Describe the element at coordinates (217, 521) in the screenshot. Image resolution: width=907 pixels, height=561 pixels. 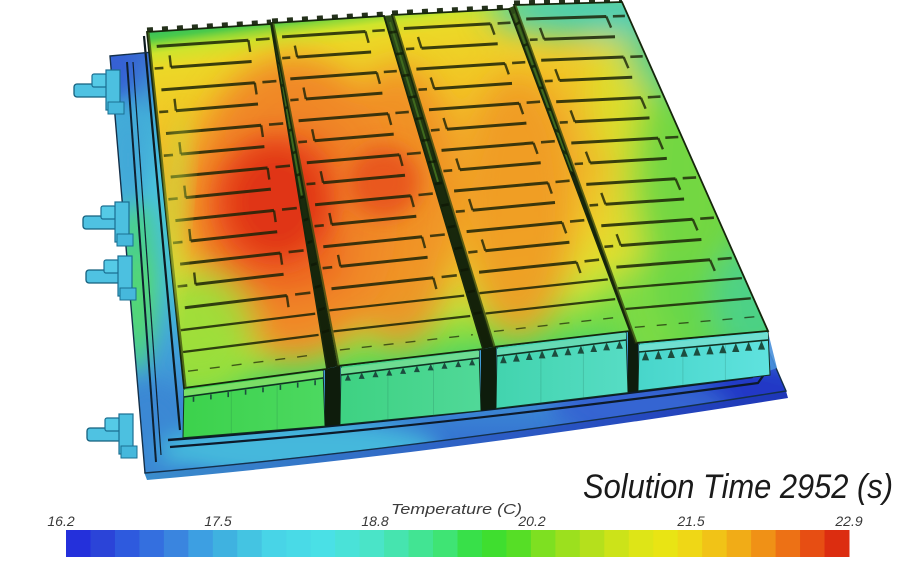
I see `svg-text: 17.5` at that location.